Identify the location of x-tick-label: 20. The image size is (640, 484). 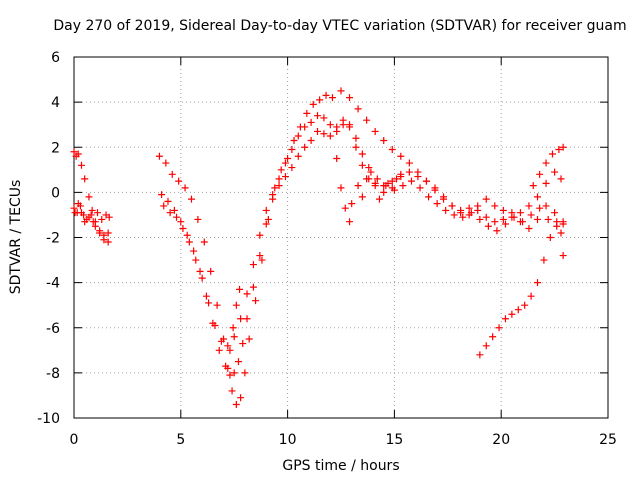
(501, 440).